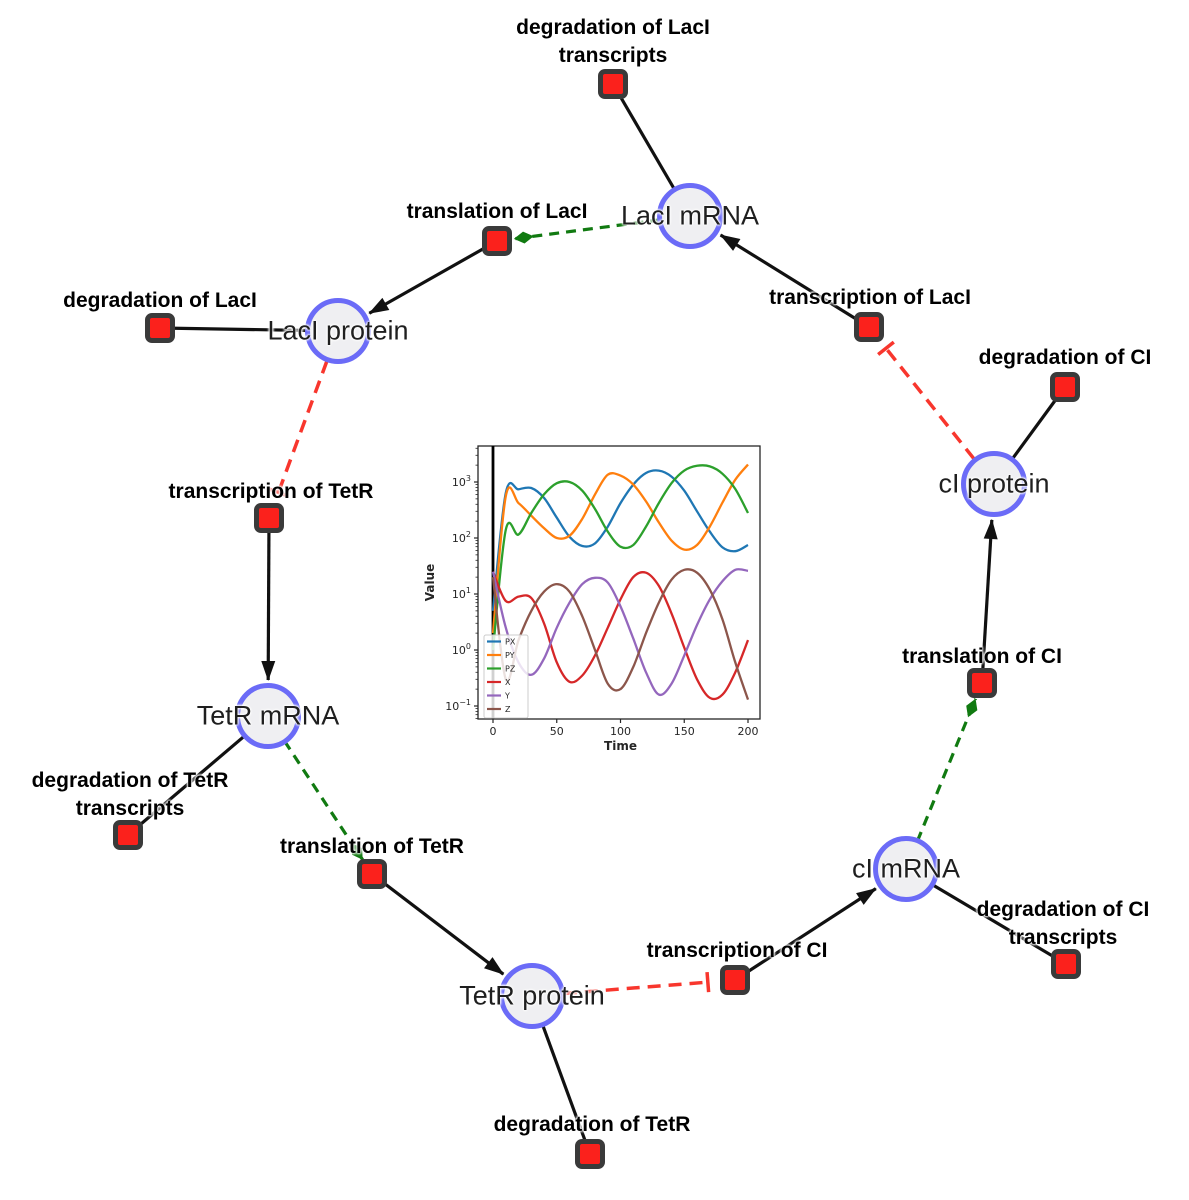  Describe the element at coordinates (323, 800) in the screenshot. I see `edge-modifier-tetr-mrna-to-transl-tetr` at that location.